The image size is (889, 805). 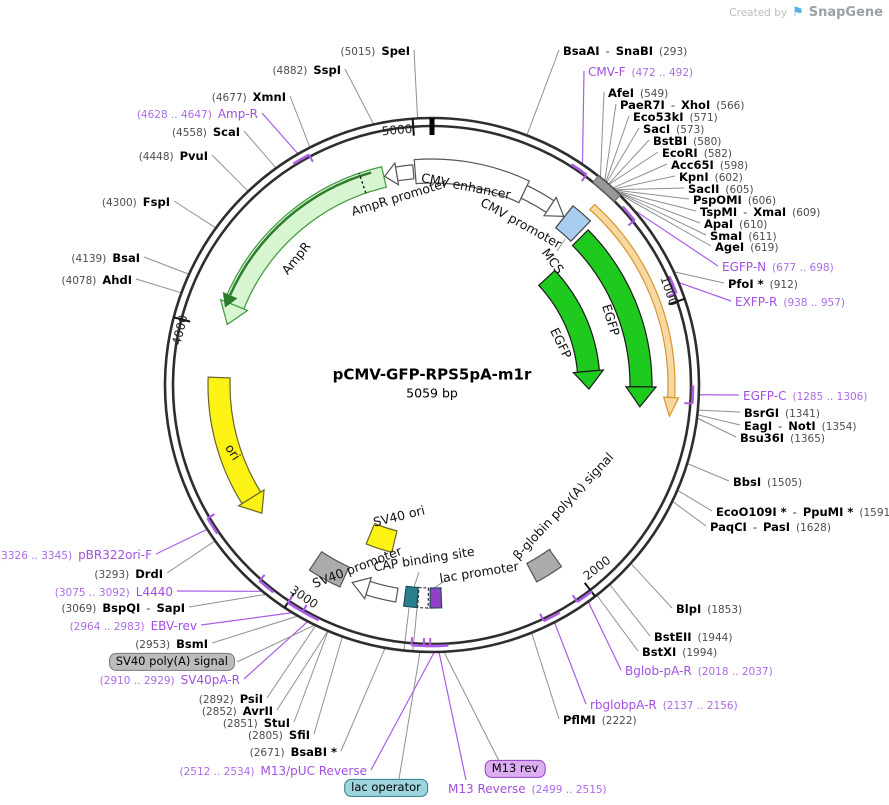 What do you see at coordinates (36, 556) in the screenshot?
I see `site-position: (3326 .. 3345)` at bounding box center [36, 556].